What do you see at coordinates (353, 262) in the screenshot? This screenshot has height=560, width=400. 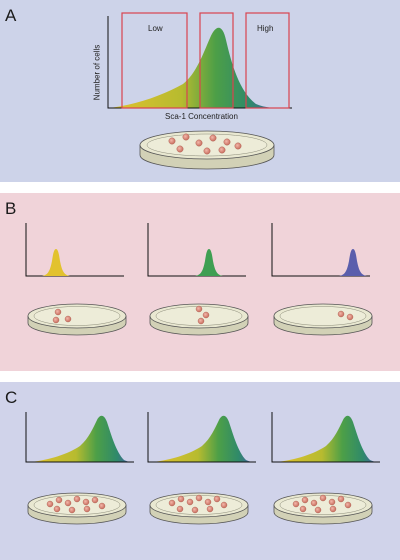 I see `peak-blue` at bounding box center [353, 262].